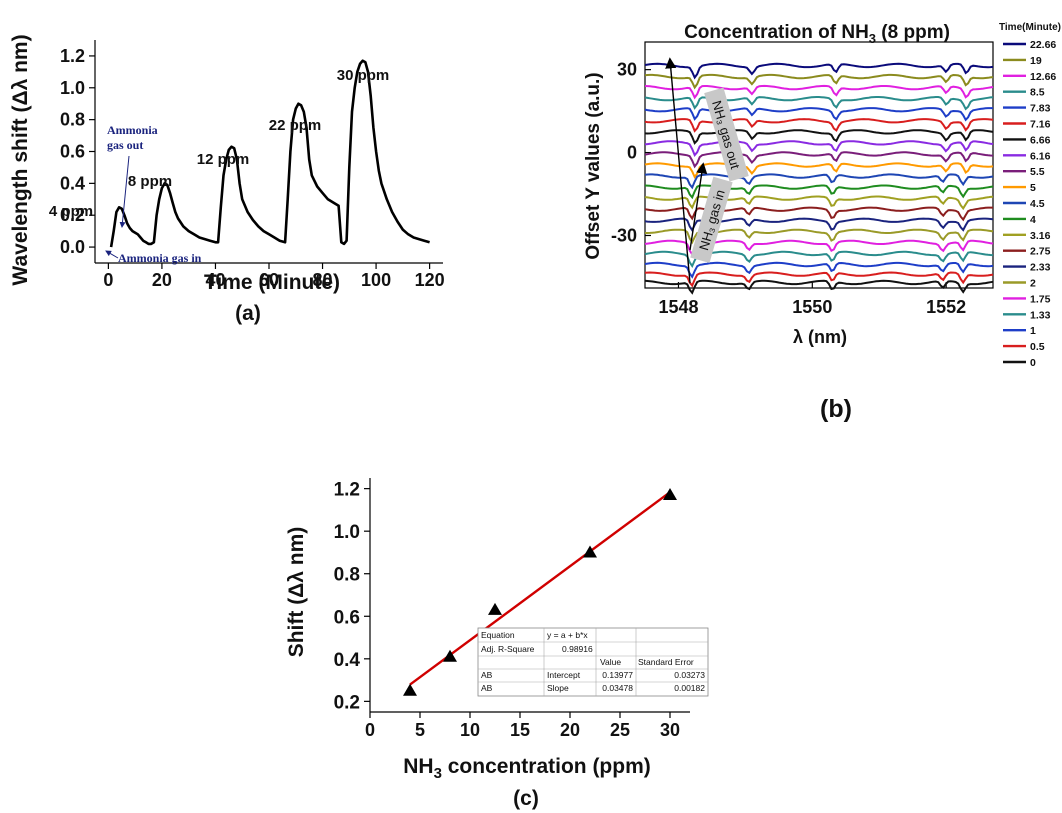 This screenshot has height=813, width=1062. I want to click on c-x-tick-label: 10, so click(470, 730).